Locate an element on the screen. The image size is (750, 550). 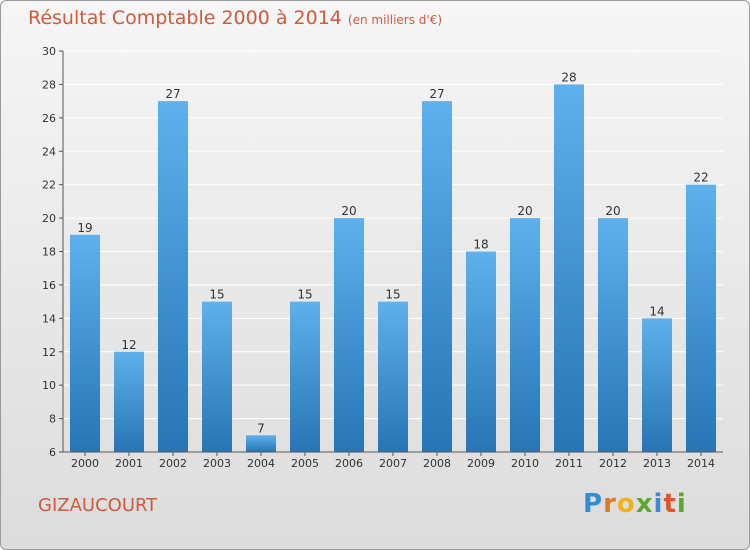
x-tick-label: 2004 is located at coordinates (261, 463).